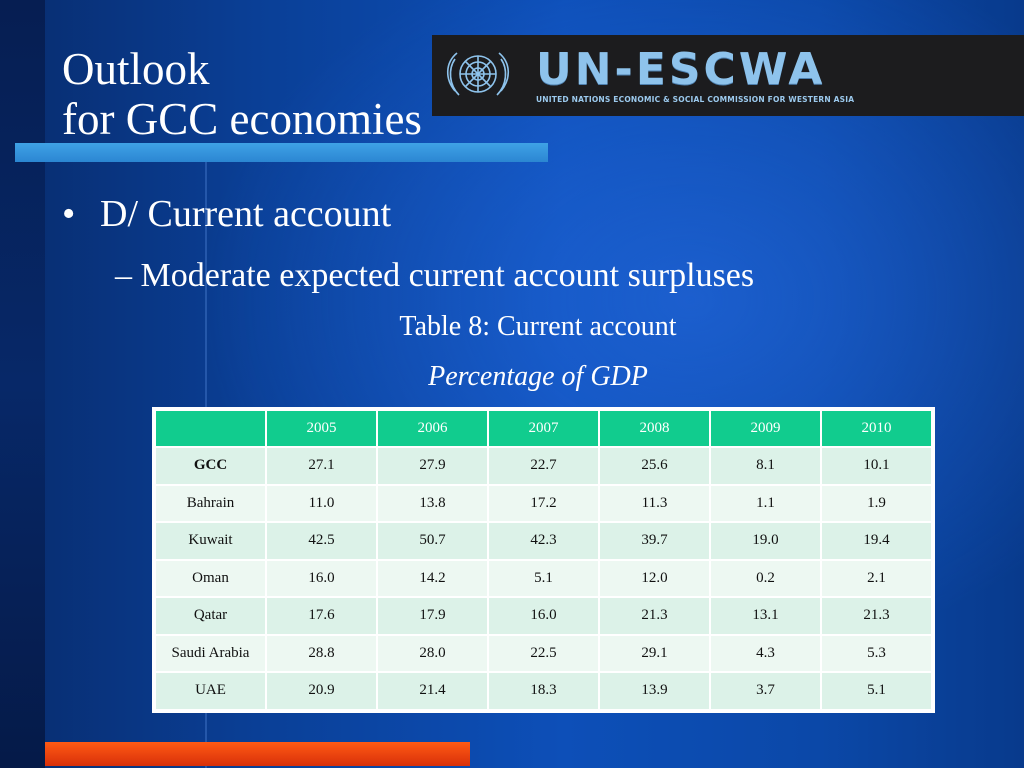 The width and height of the screenshot is (1024, 768). I want to click on table-cell: 19.4, so click(876, 541).